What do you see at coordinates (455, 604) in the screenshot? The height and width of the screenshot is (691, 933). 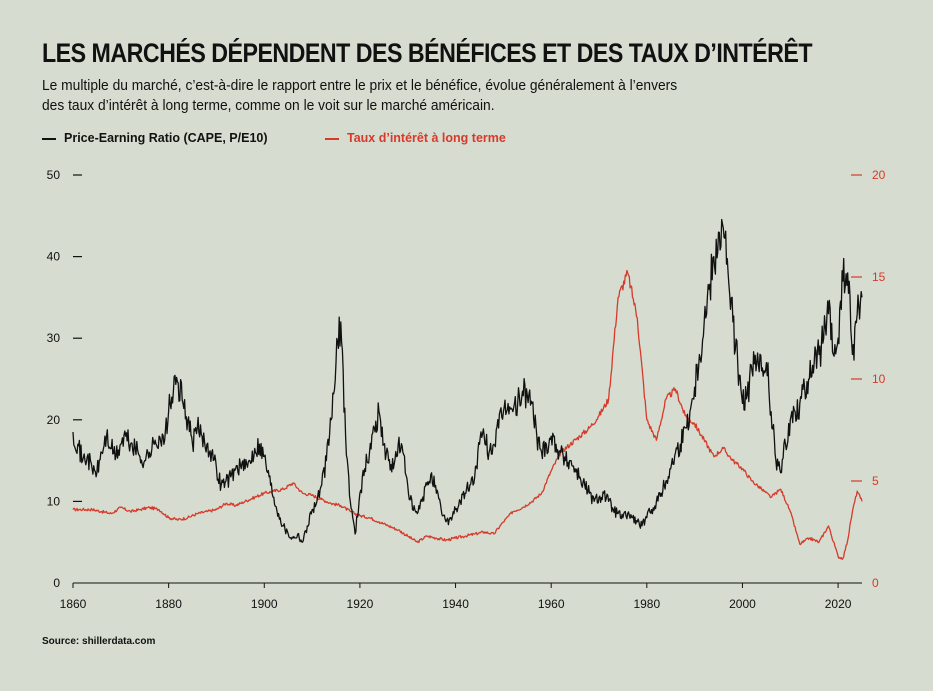 I see `x-tick-label-1940: 1940` at bounding box center [455, 604].